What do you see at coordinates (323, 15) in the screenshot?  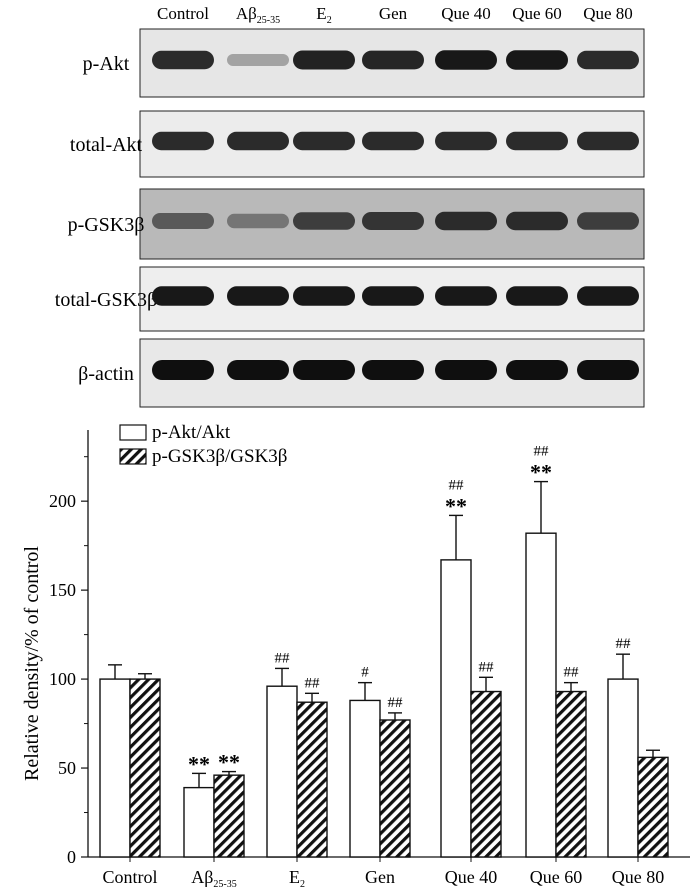 I see `blot-lane-label: E2` at bounding box center [323, 15].